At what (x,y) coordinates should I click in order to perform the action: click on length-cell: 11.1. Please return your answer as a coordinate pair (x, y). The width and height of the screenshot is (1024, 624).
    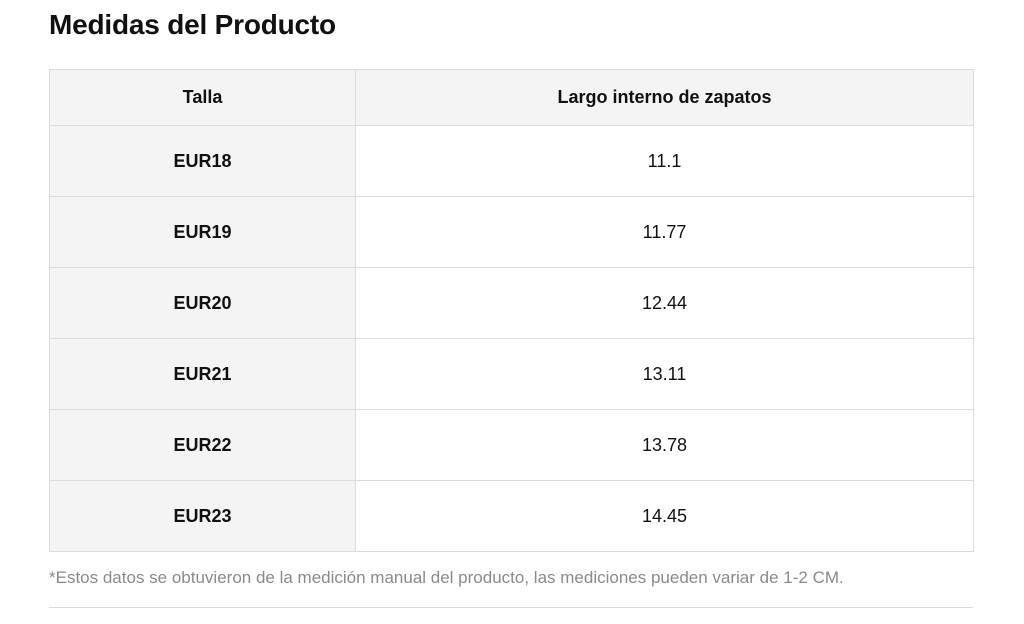
    Looking at the image, I should click on (664, 161).